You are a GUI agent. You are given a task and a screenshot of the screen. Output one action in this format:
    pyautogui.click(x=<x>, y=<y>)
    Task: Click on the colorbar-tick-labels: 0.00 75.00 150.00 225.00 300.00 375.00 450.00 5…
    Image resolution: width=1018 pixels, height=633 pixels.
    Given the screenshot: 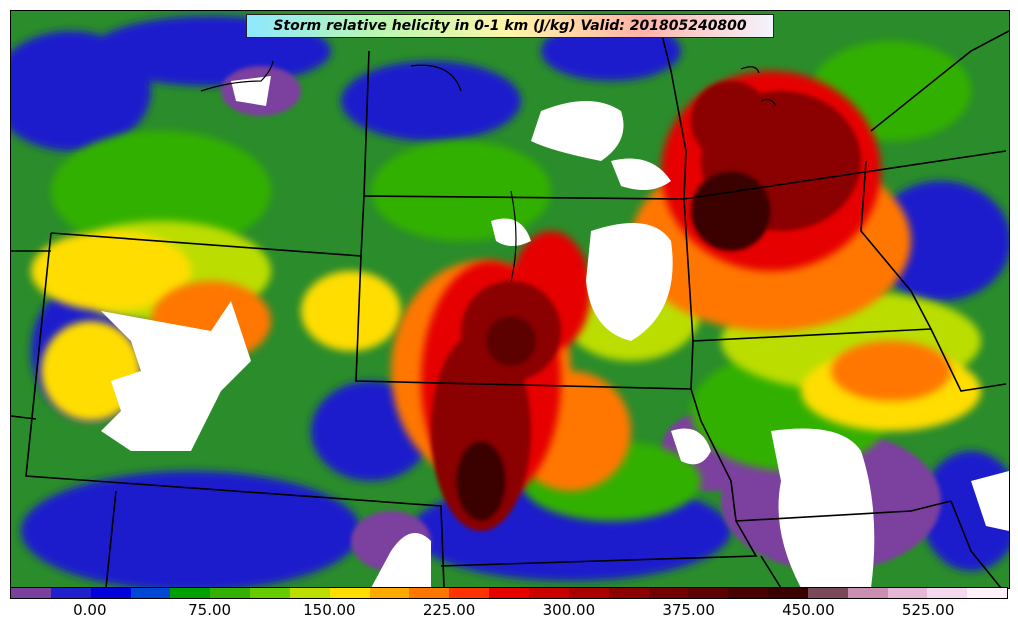 What is the action you would take?
    pyautogui.click(x=509, y=612)
    